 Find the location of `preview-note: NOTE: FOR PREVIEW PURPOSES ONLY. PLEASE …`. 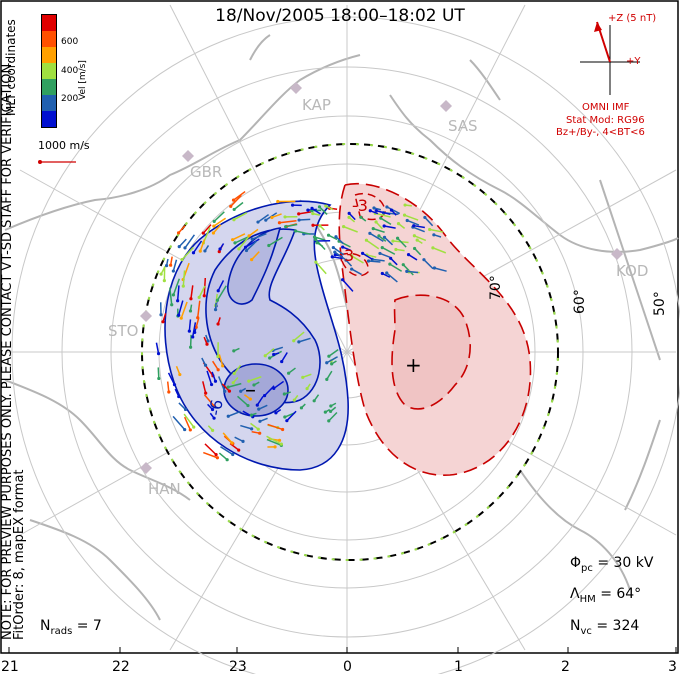

preview-note: NOTE: FOR PREVIEW PURPOSES ONLY. PLEASE … is located at coordinates (14, 350).